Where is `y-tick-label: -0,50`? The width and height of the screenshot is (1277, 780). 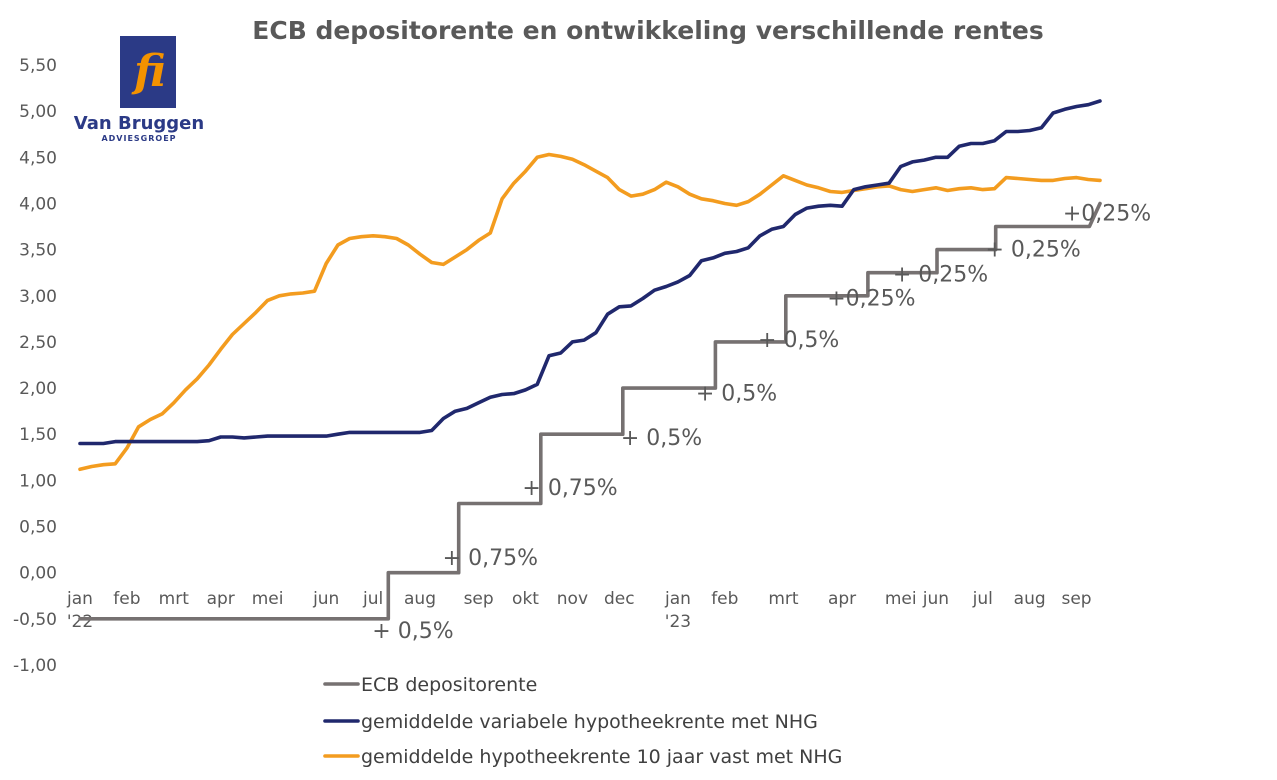 y-tick-label: -0,50 is located at coordinates (35, 620).